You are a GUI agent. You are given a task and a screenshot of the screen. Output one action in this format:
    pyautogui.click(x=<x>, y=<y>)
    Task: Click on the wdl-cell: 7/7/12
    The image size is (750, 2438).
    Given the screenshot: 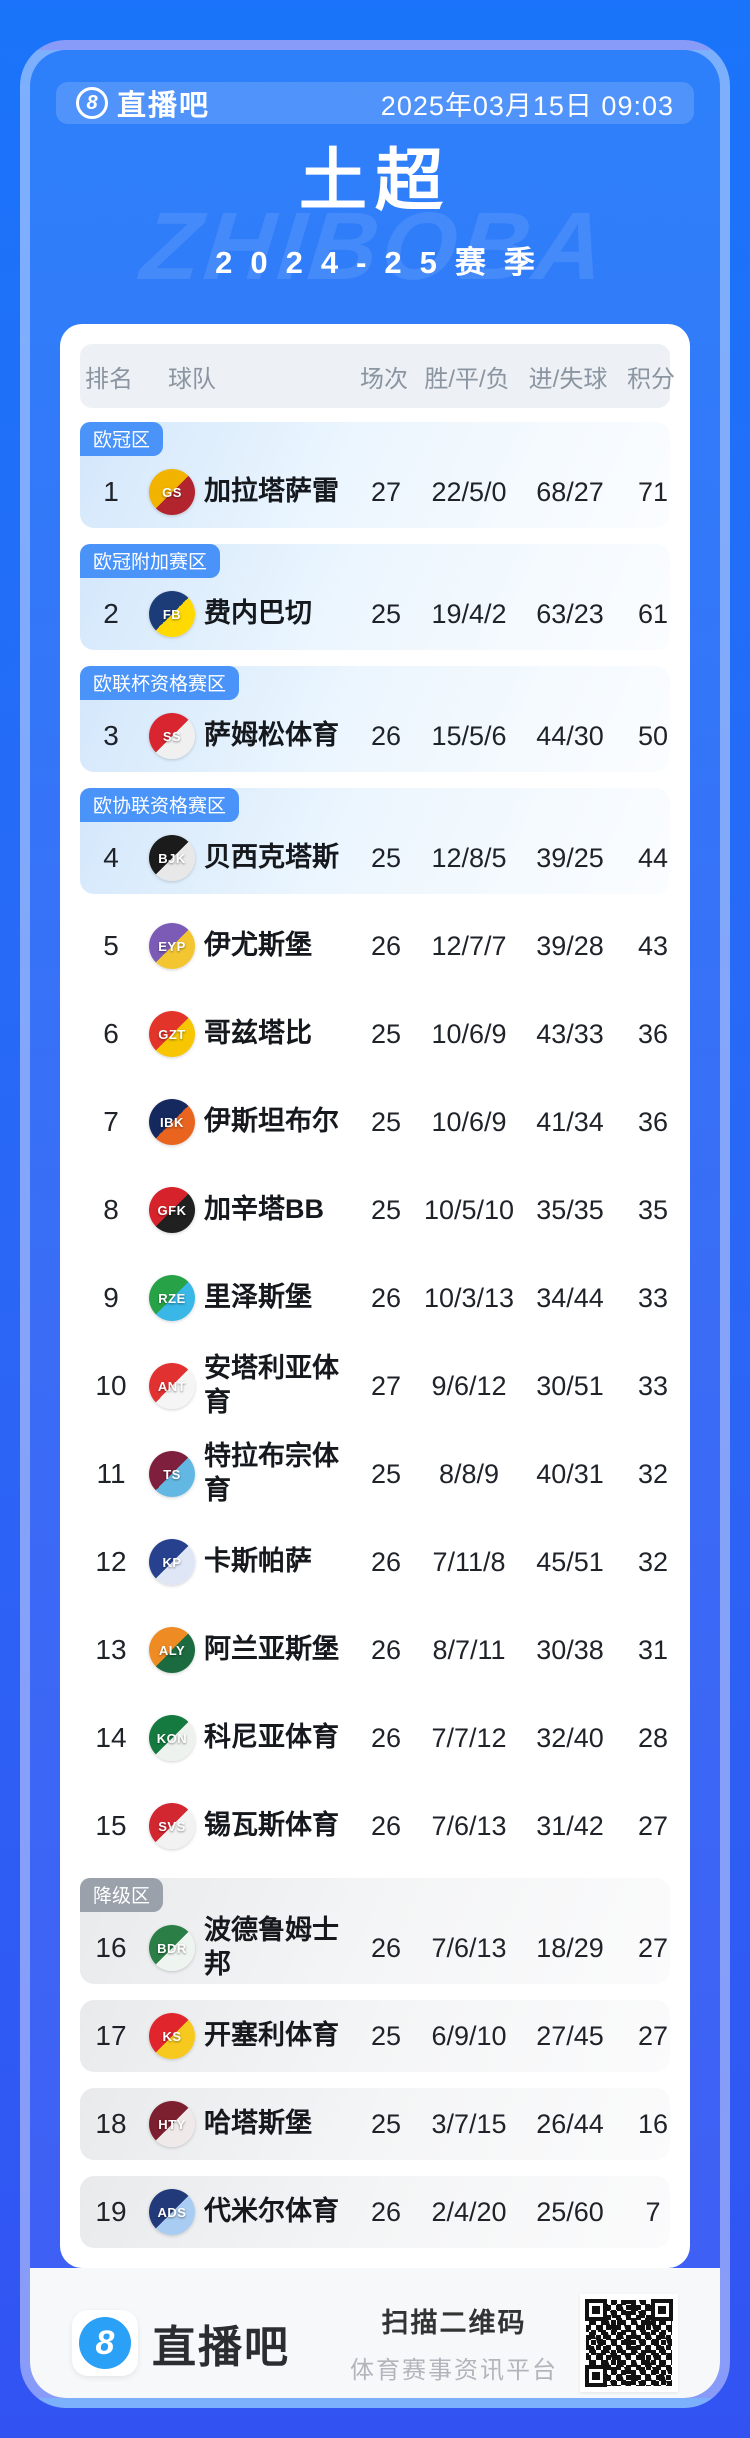 What is the action you would take?
    pyautogui.click(x=469, y=1737)
    